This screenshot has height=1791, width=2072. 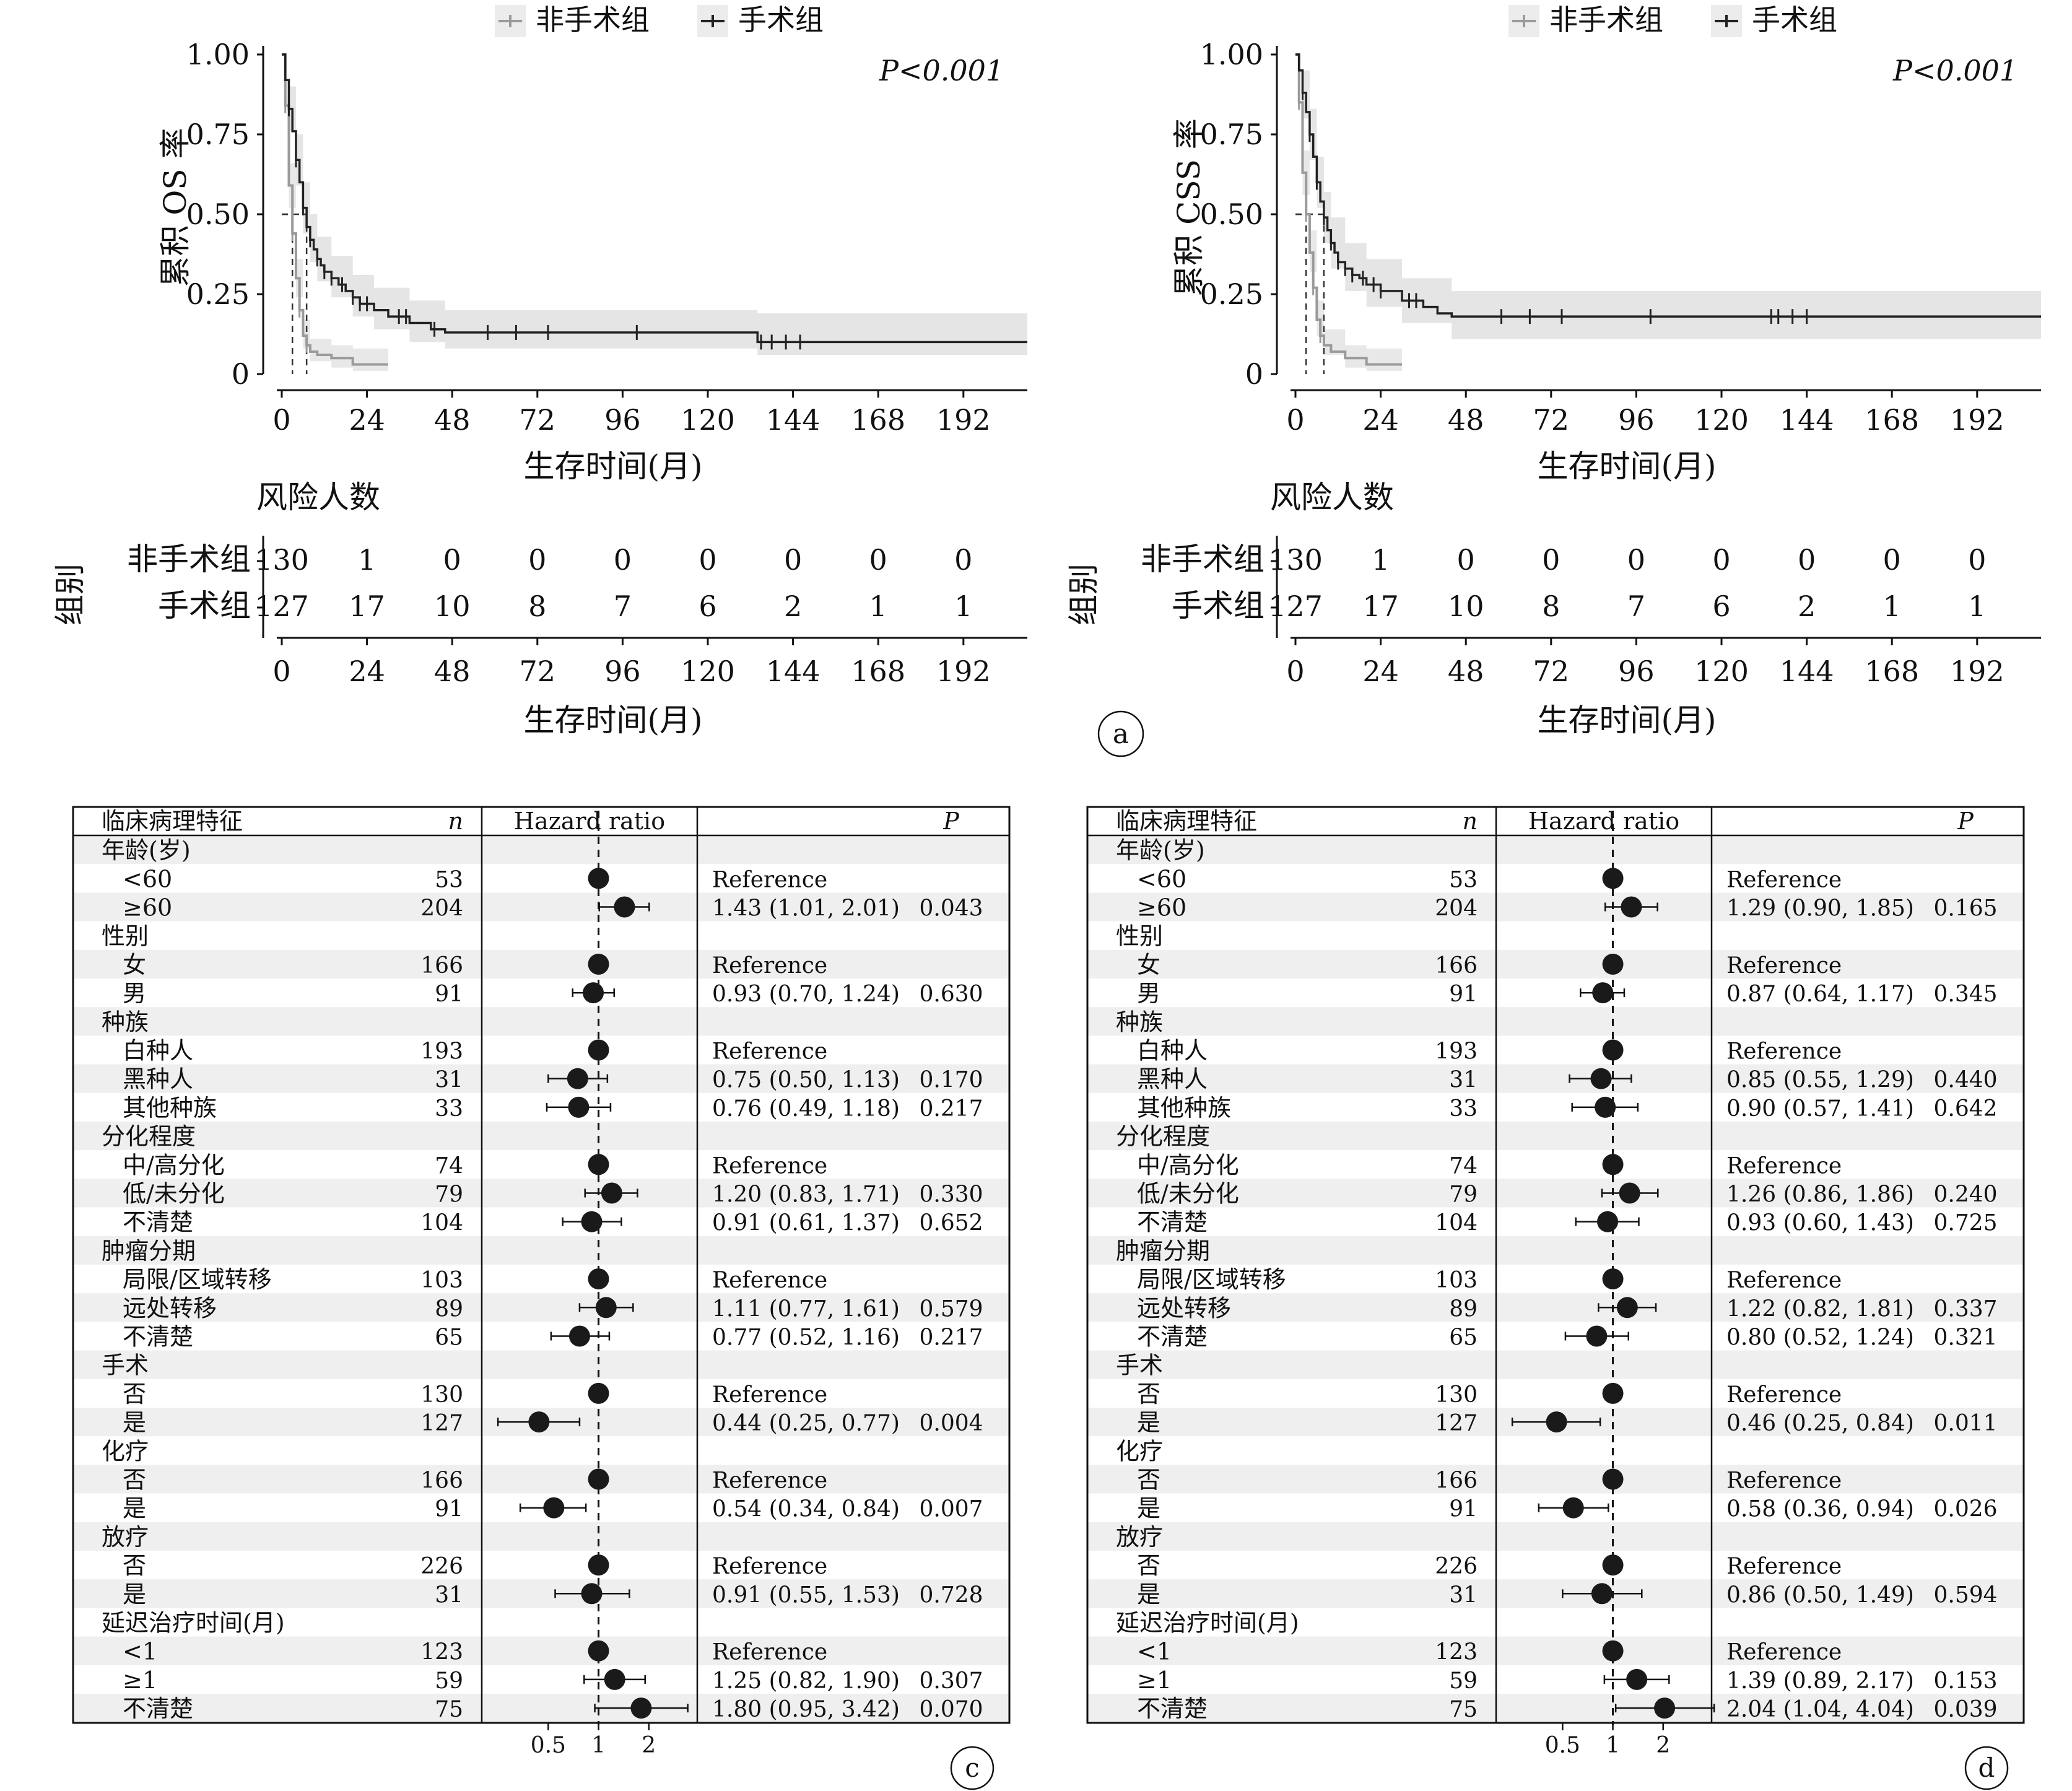 I want to click on n-value: 75, so click(x=1463, y=1709).